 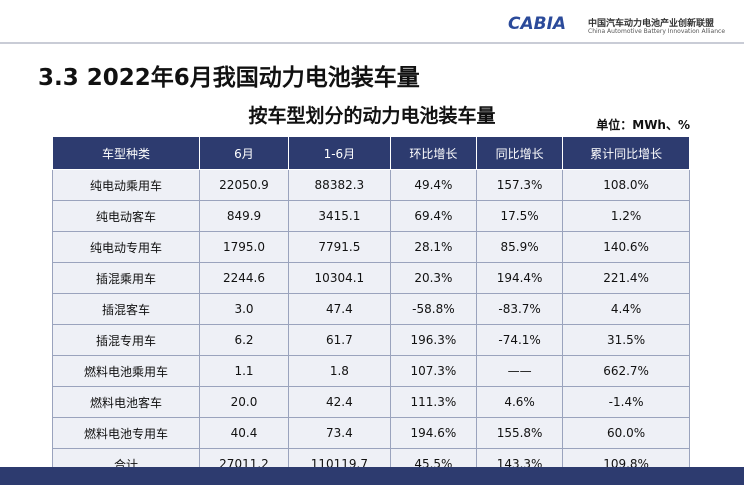 What do you see at coordinates (626, 433) in the screenshot?
I see `table-cell: 60.0%` at bounding box center [626, 433].